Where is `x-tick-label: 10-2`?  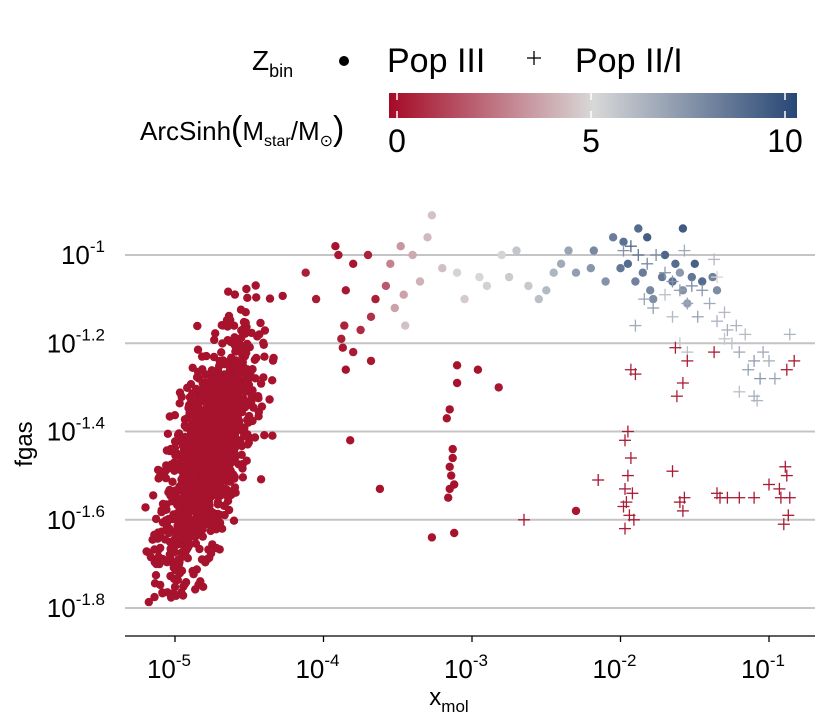 x-tick-label: 10-2 is located at coordinates (614, 667).